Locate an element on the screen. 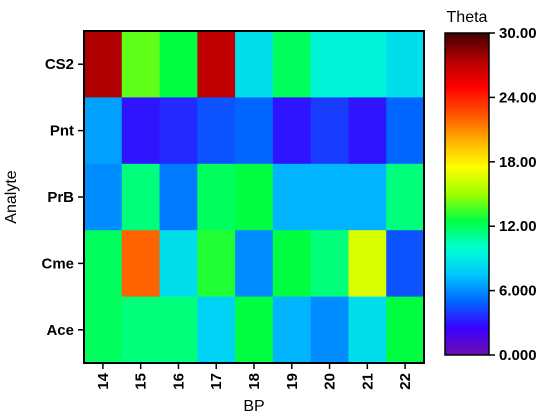 This screenshot has height=418, width=550. y-axis: CS2 Pnt PrB Cme Ace is located at coordinates (62, 197).